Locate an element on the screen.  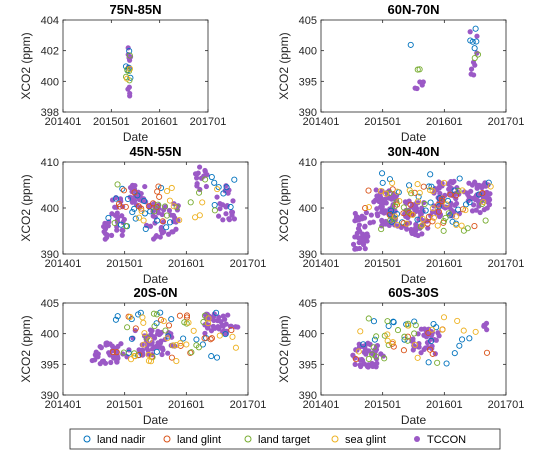
y-tick-label: 395 is located at coordinates (308, 365).